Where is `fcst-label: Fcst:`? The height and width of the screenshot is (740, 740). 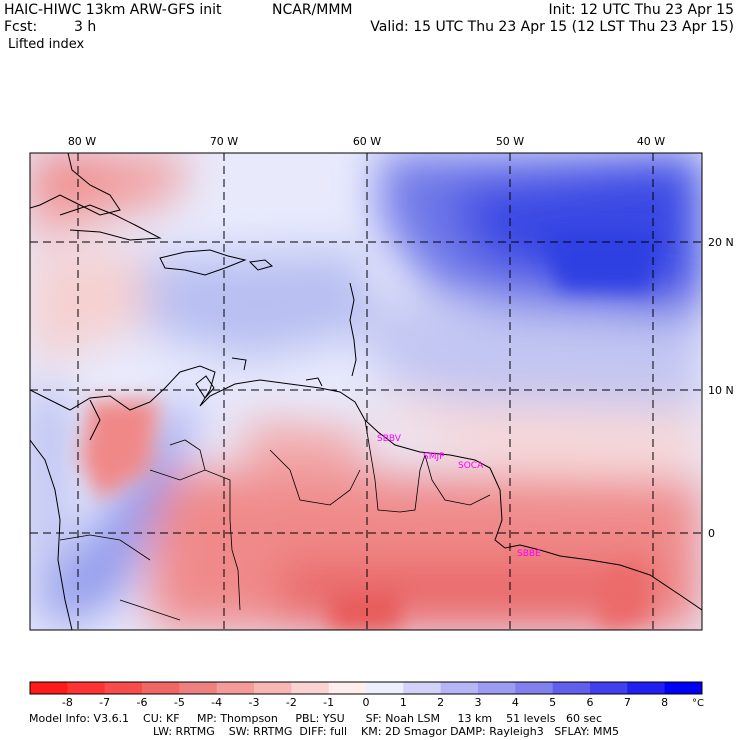 fcst-label: Fcst: is located at coordinates (21, 27).